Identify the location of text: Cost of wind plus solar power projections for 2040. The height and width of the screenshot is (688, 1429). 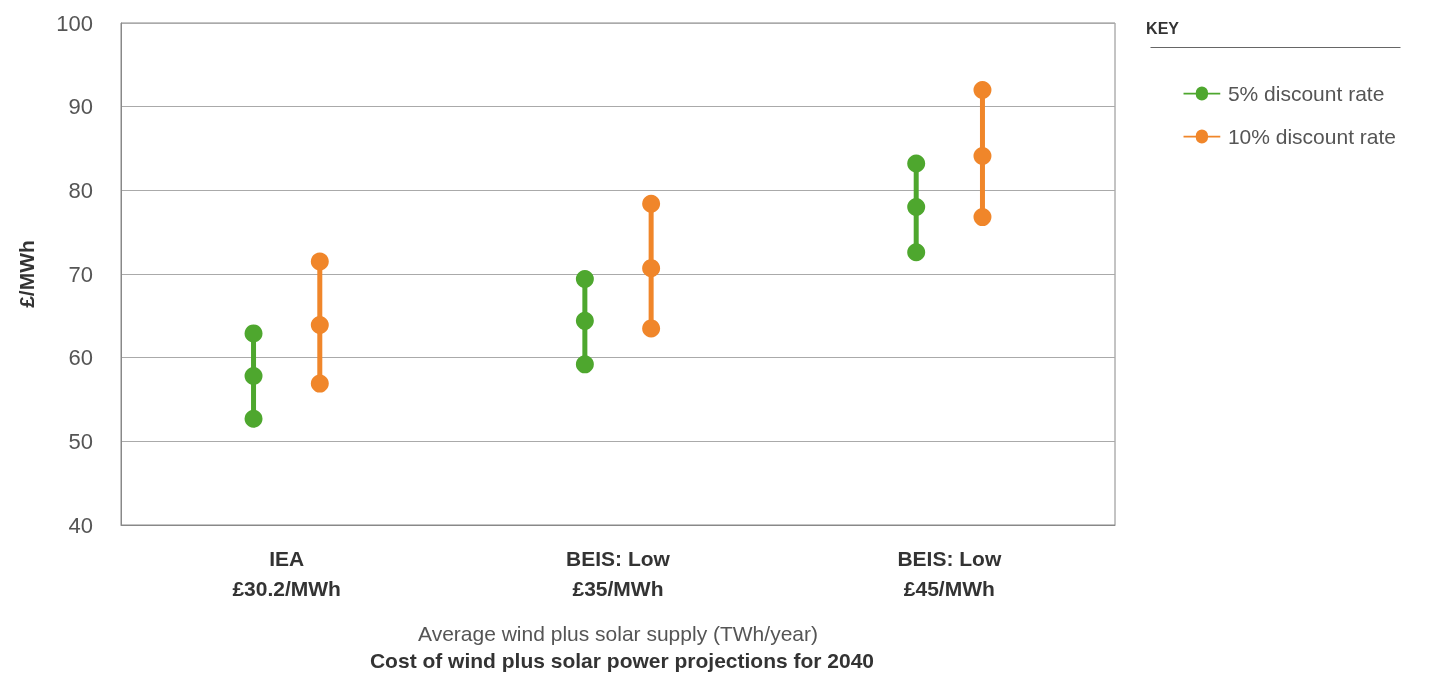
(622, 660).